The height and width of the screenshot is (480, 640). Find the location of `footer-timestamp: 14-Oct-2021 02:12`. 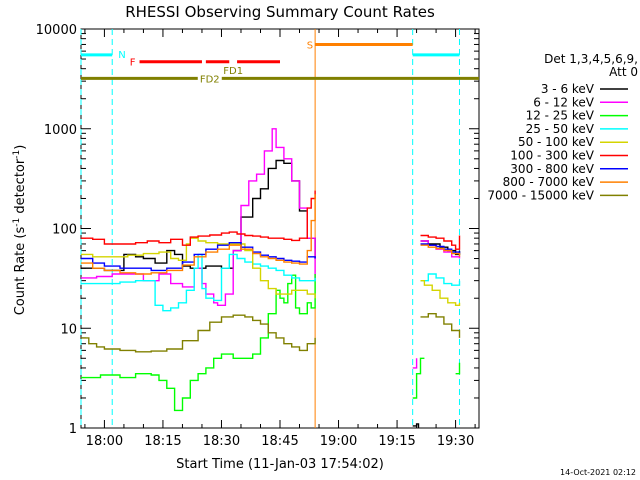

footer-timestamp: 14-Oct-2021 02:12 is located at coordinates (598, 472).